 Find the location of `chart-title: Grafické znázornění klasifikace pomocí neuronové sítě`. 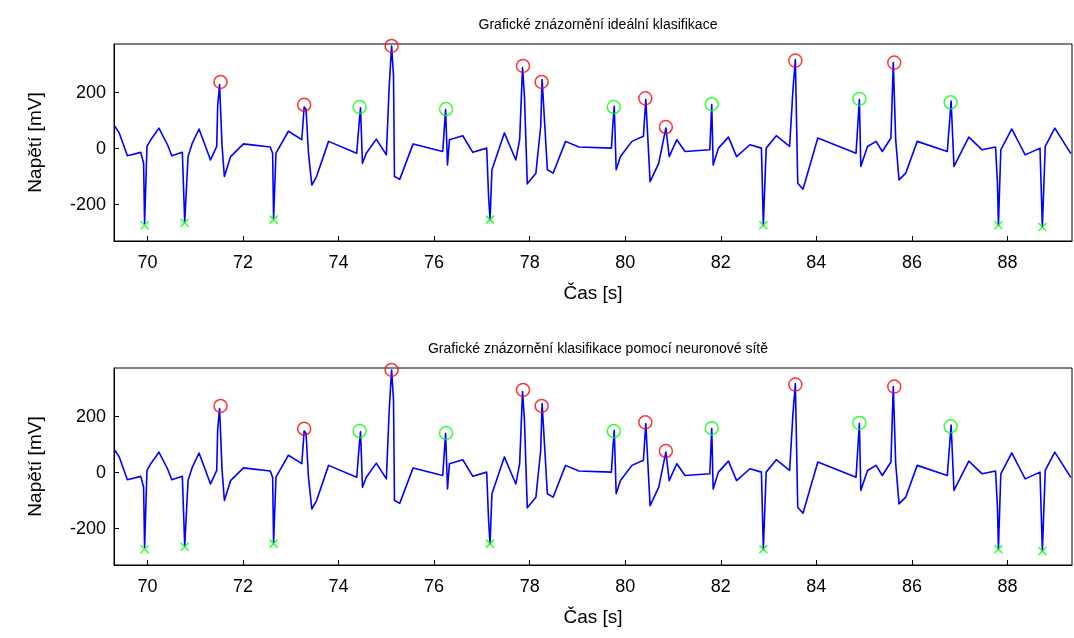

chart-title: Grafické znázornění klasifikace pomocí neuronové sítě is located at coordinates (598, 348).